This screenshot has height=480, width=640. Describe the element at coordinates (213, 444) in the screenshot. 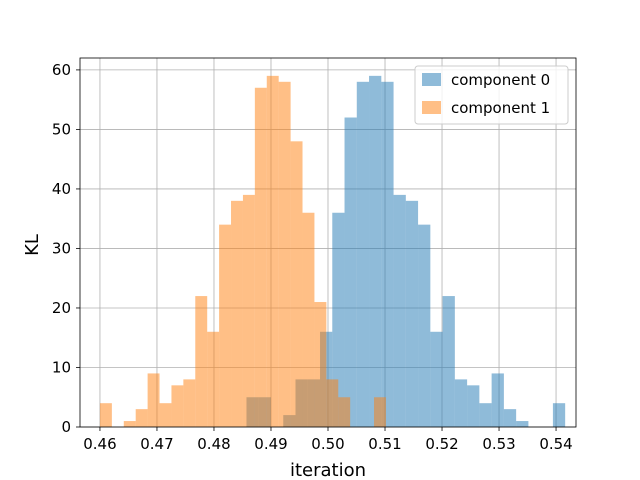

I see `x-tick-label: 0.48` at that location.